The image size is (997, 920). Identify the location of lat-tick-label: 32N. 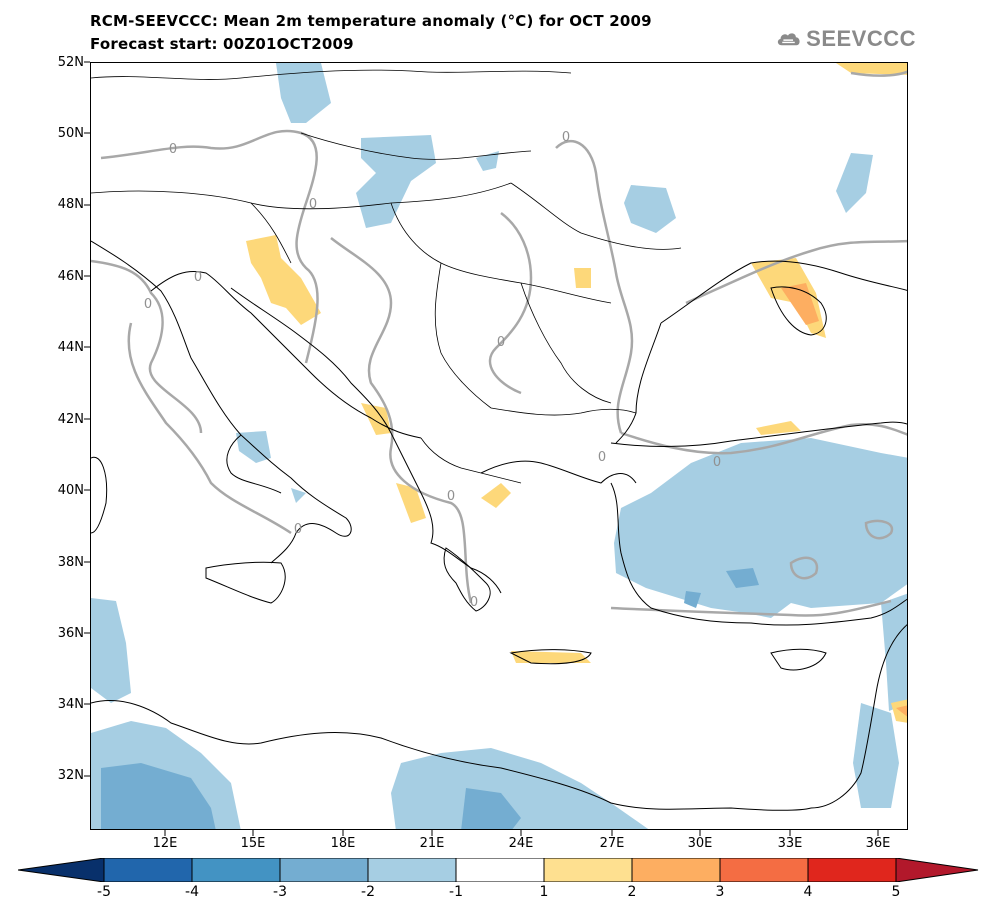
(70, 775).